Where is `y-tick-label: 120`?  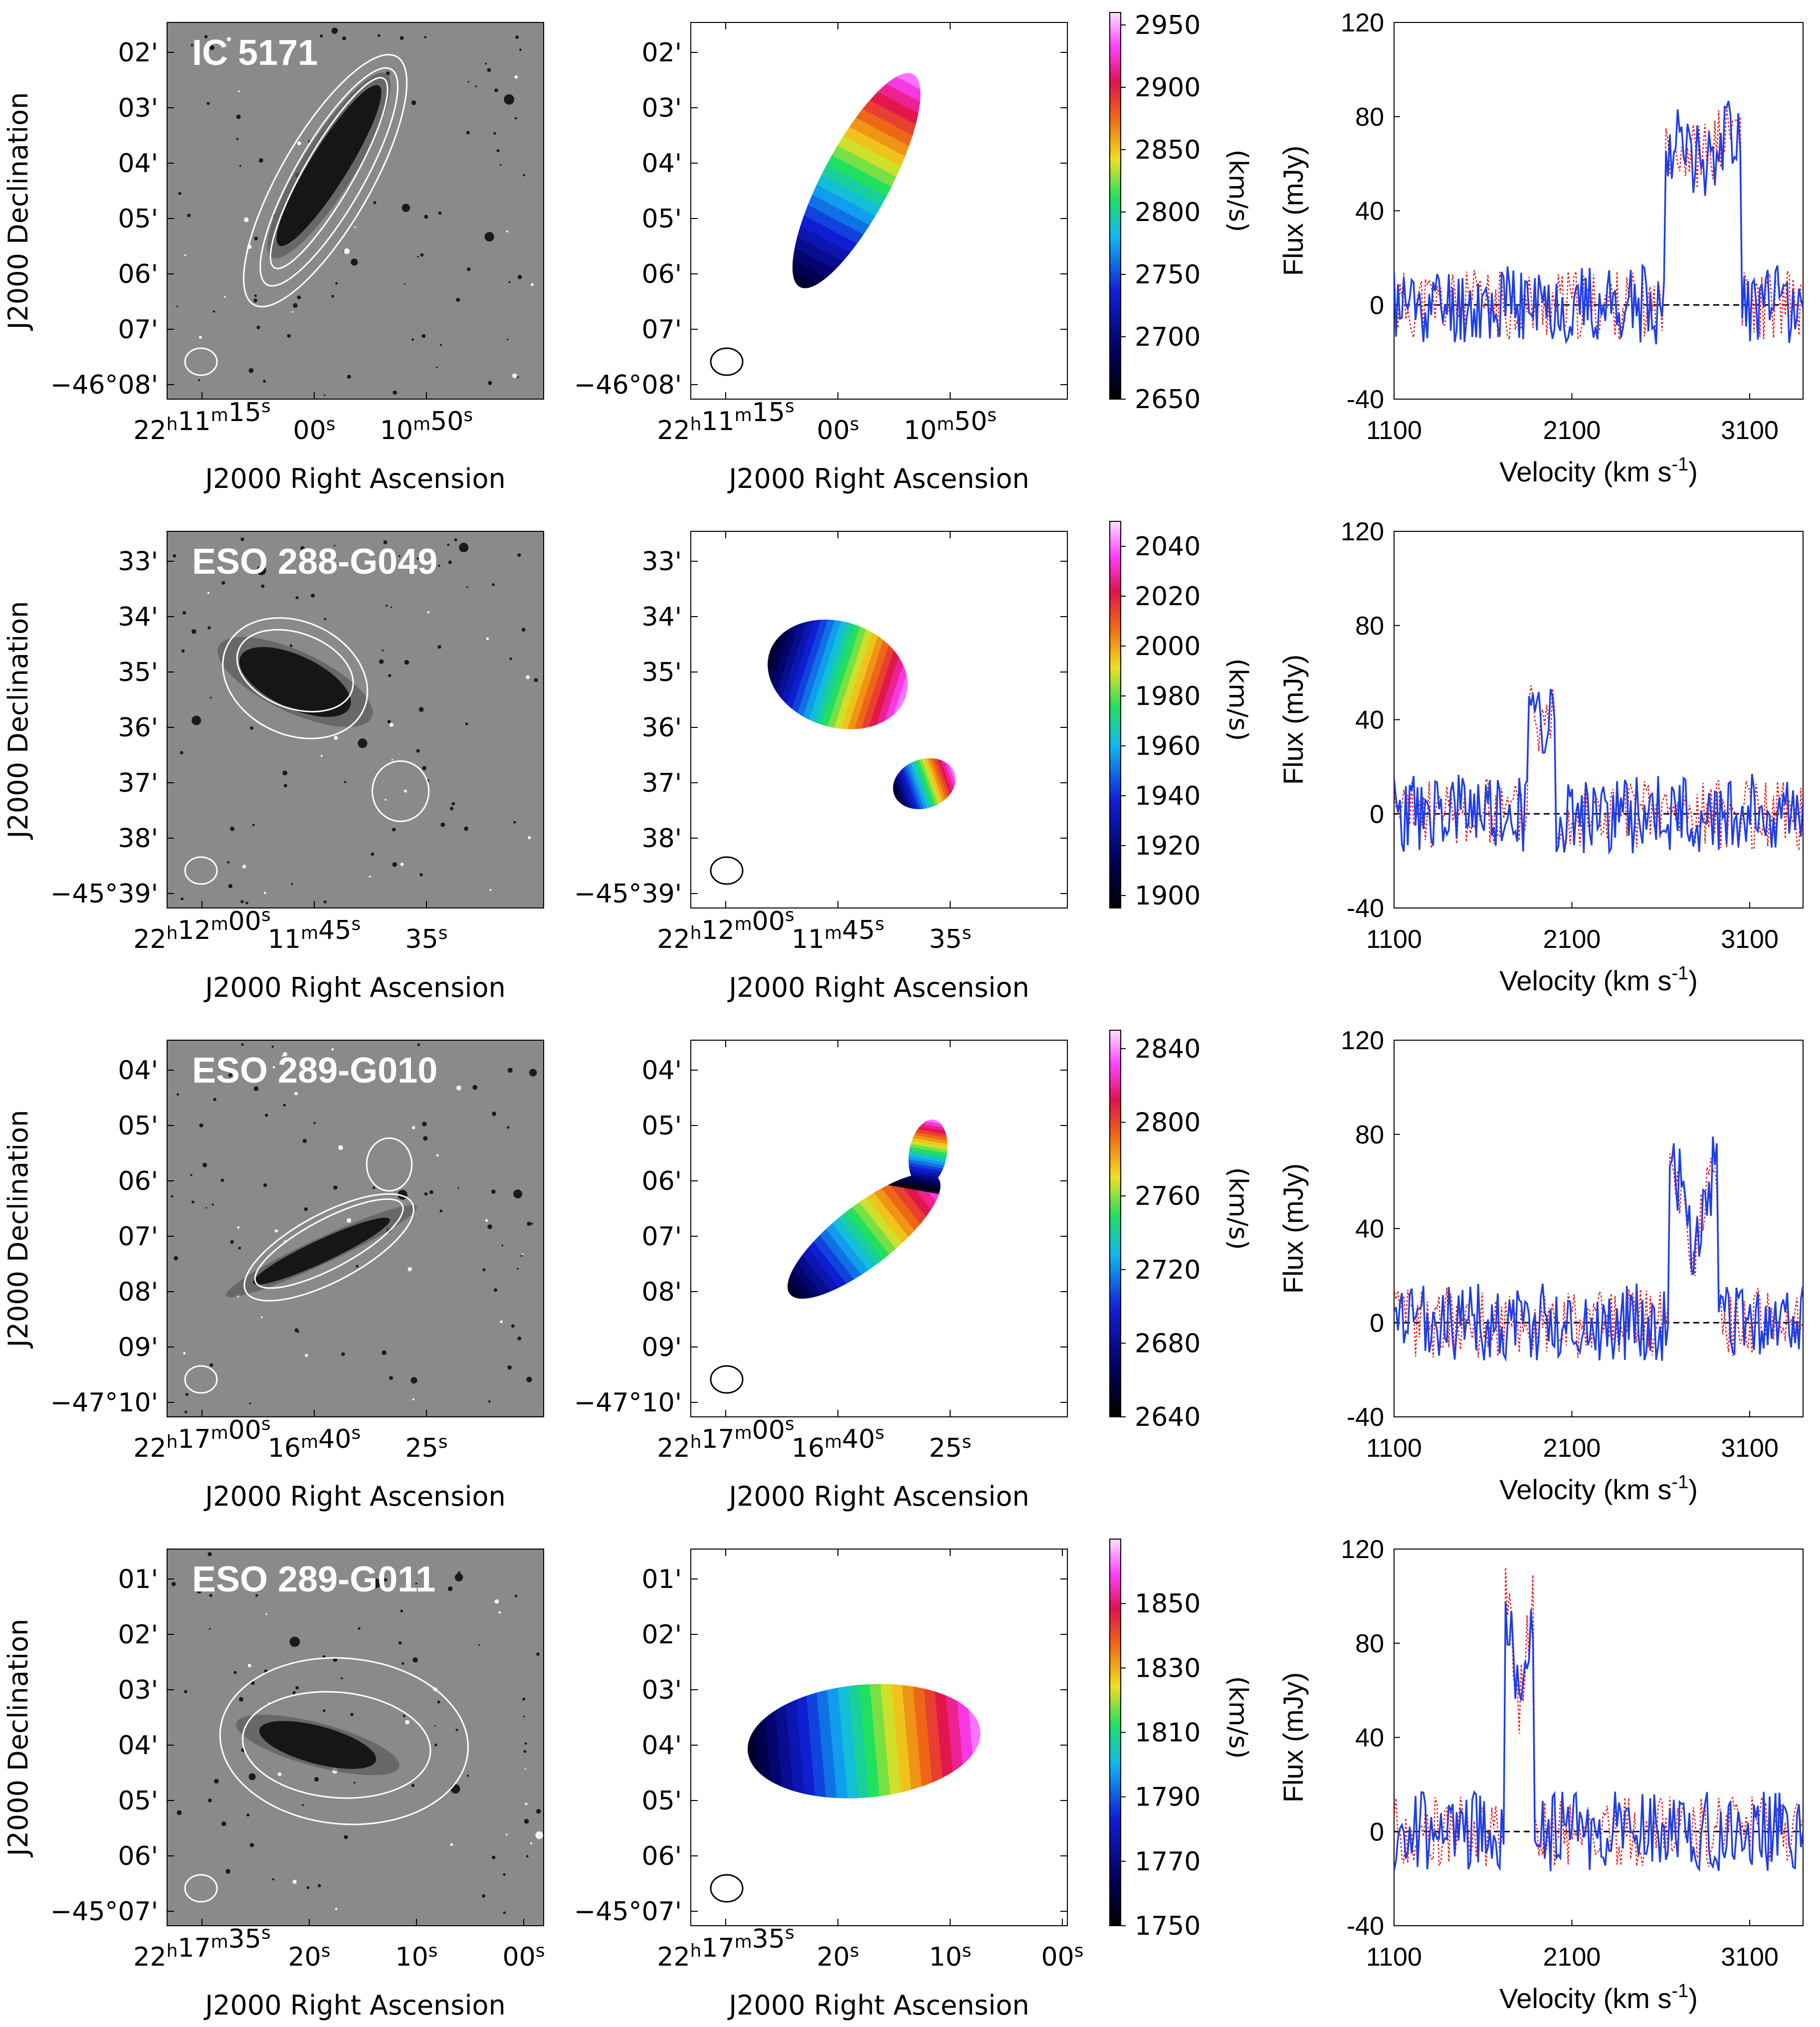
y-tick-label: 120 is located at coordinates (1363, 531).